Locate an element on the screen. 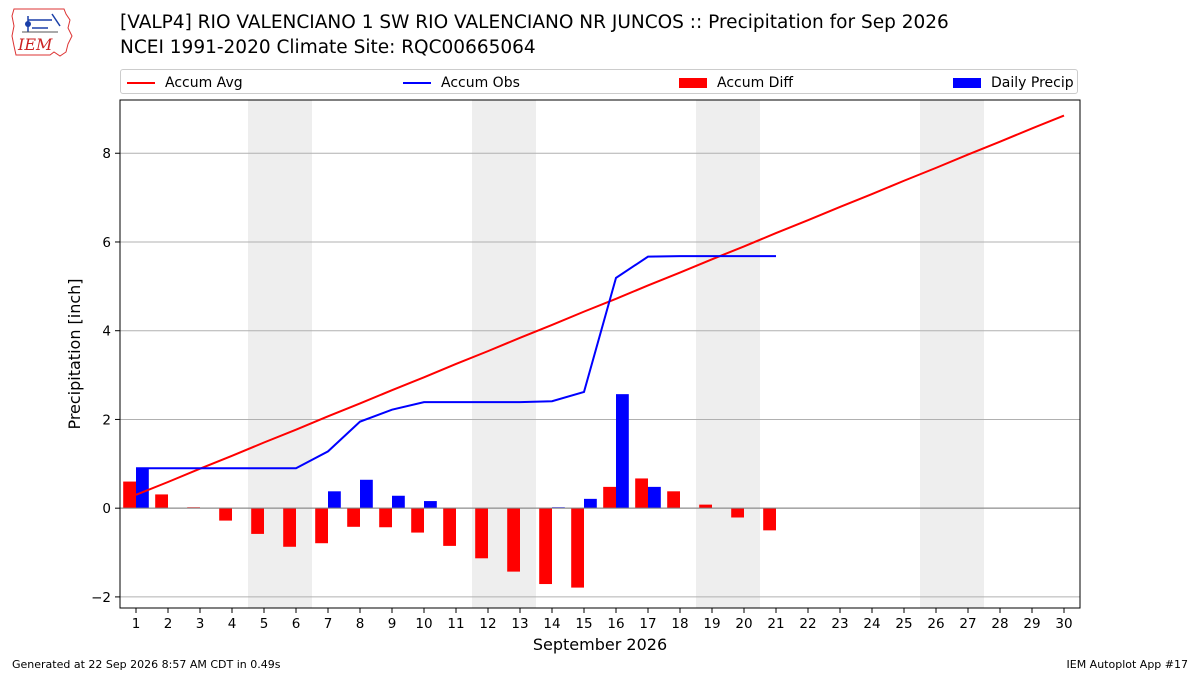  legend-item-accum-avg: Accum Avg is located at coordinates (185, 82).